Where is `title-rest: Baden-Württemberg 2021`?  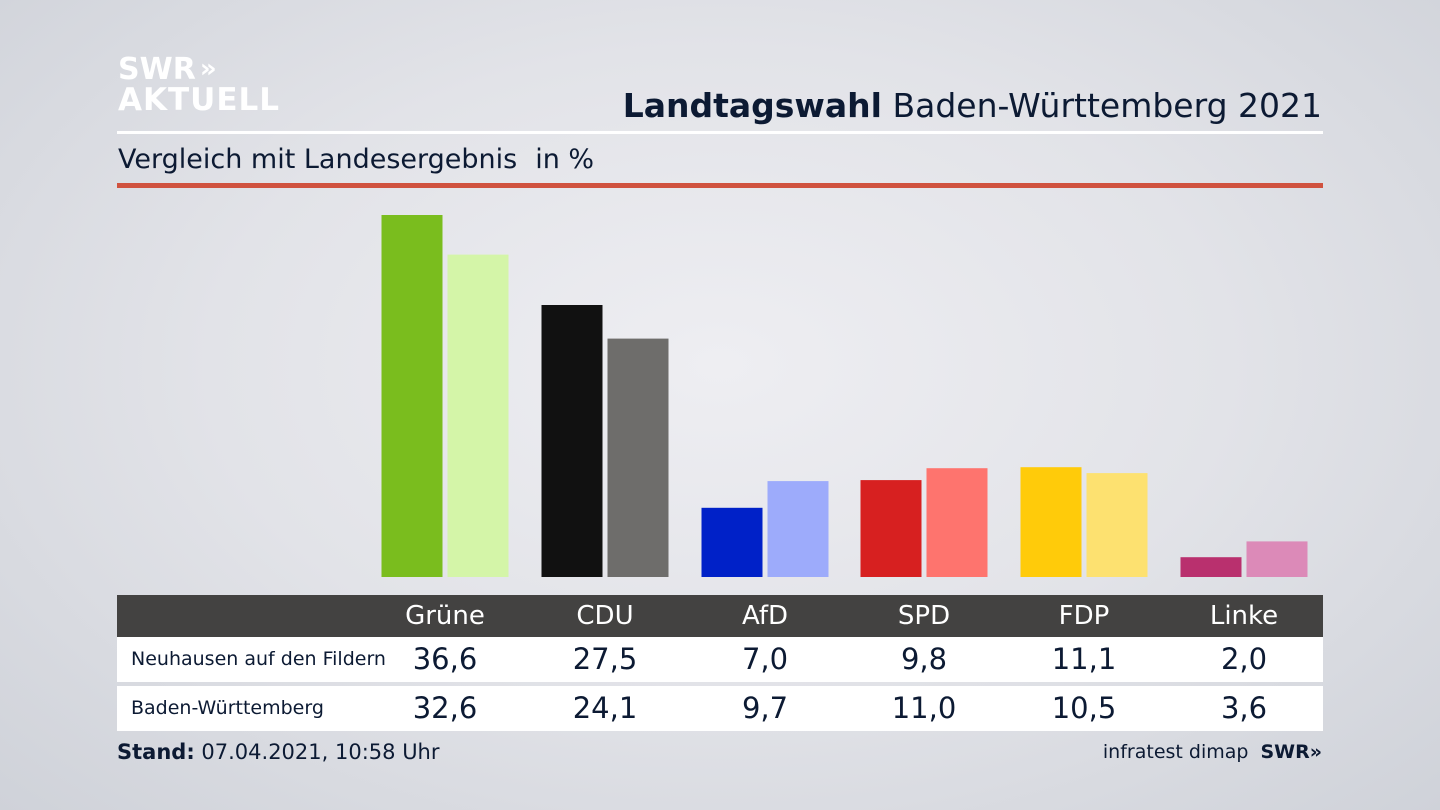 title-rest: Baden-Württemberg 2021 is located at coordinates (1107, 105).